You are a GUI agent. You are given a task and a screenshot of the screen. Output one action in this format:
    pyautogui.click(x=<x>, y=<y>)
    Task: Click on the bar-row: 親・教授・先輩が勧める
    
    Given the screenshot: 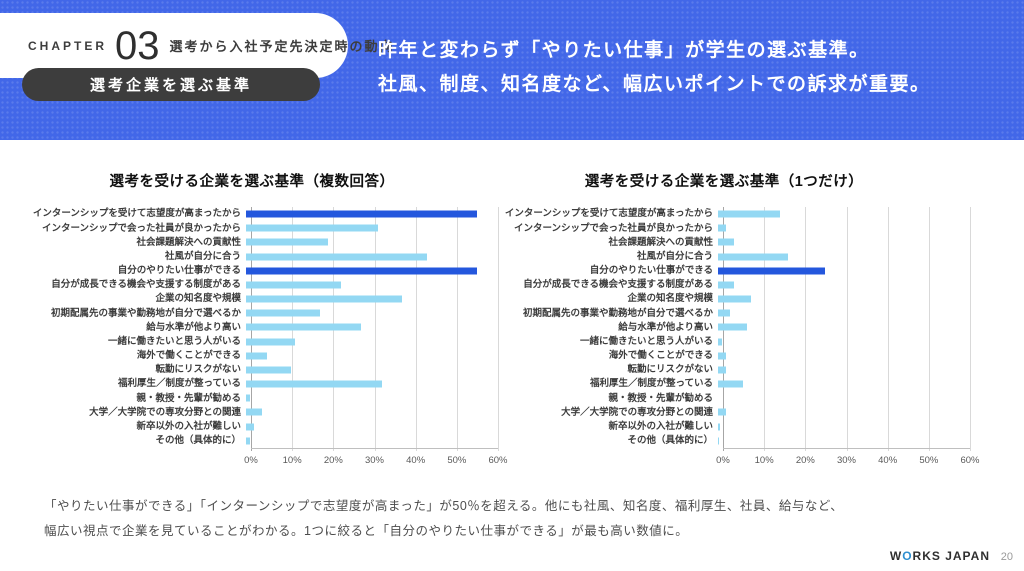 What is the action you would take?
    pyautogui.click(x=252, y=398)
    